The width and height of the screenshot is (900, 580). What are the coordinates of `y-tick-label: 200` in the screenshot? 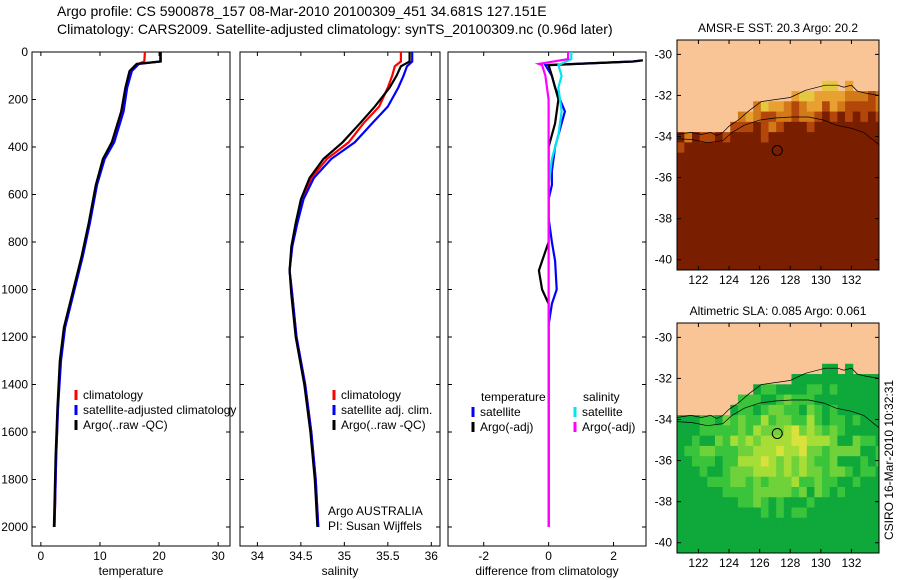 It's located at (18, 100).